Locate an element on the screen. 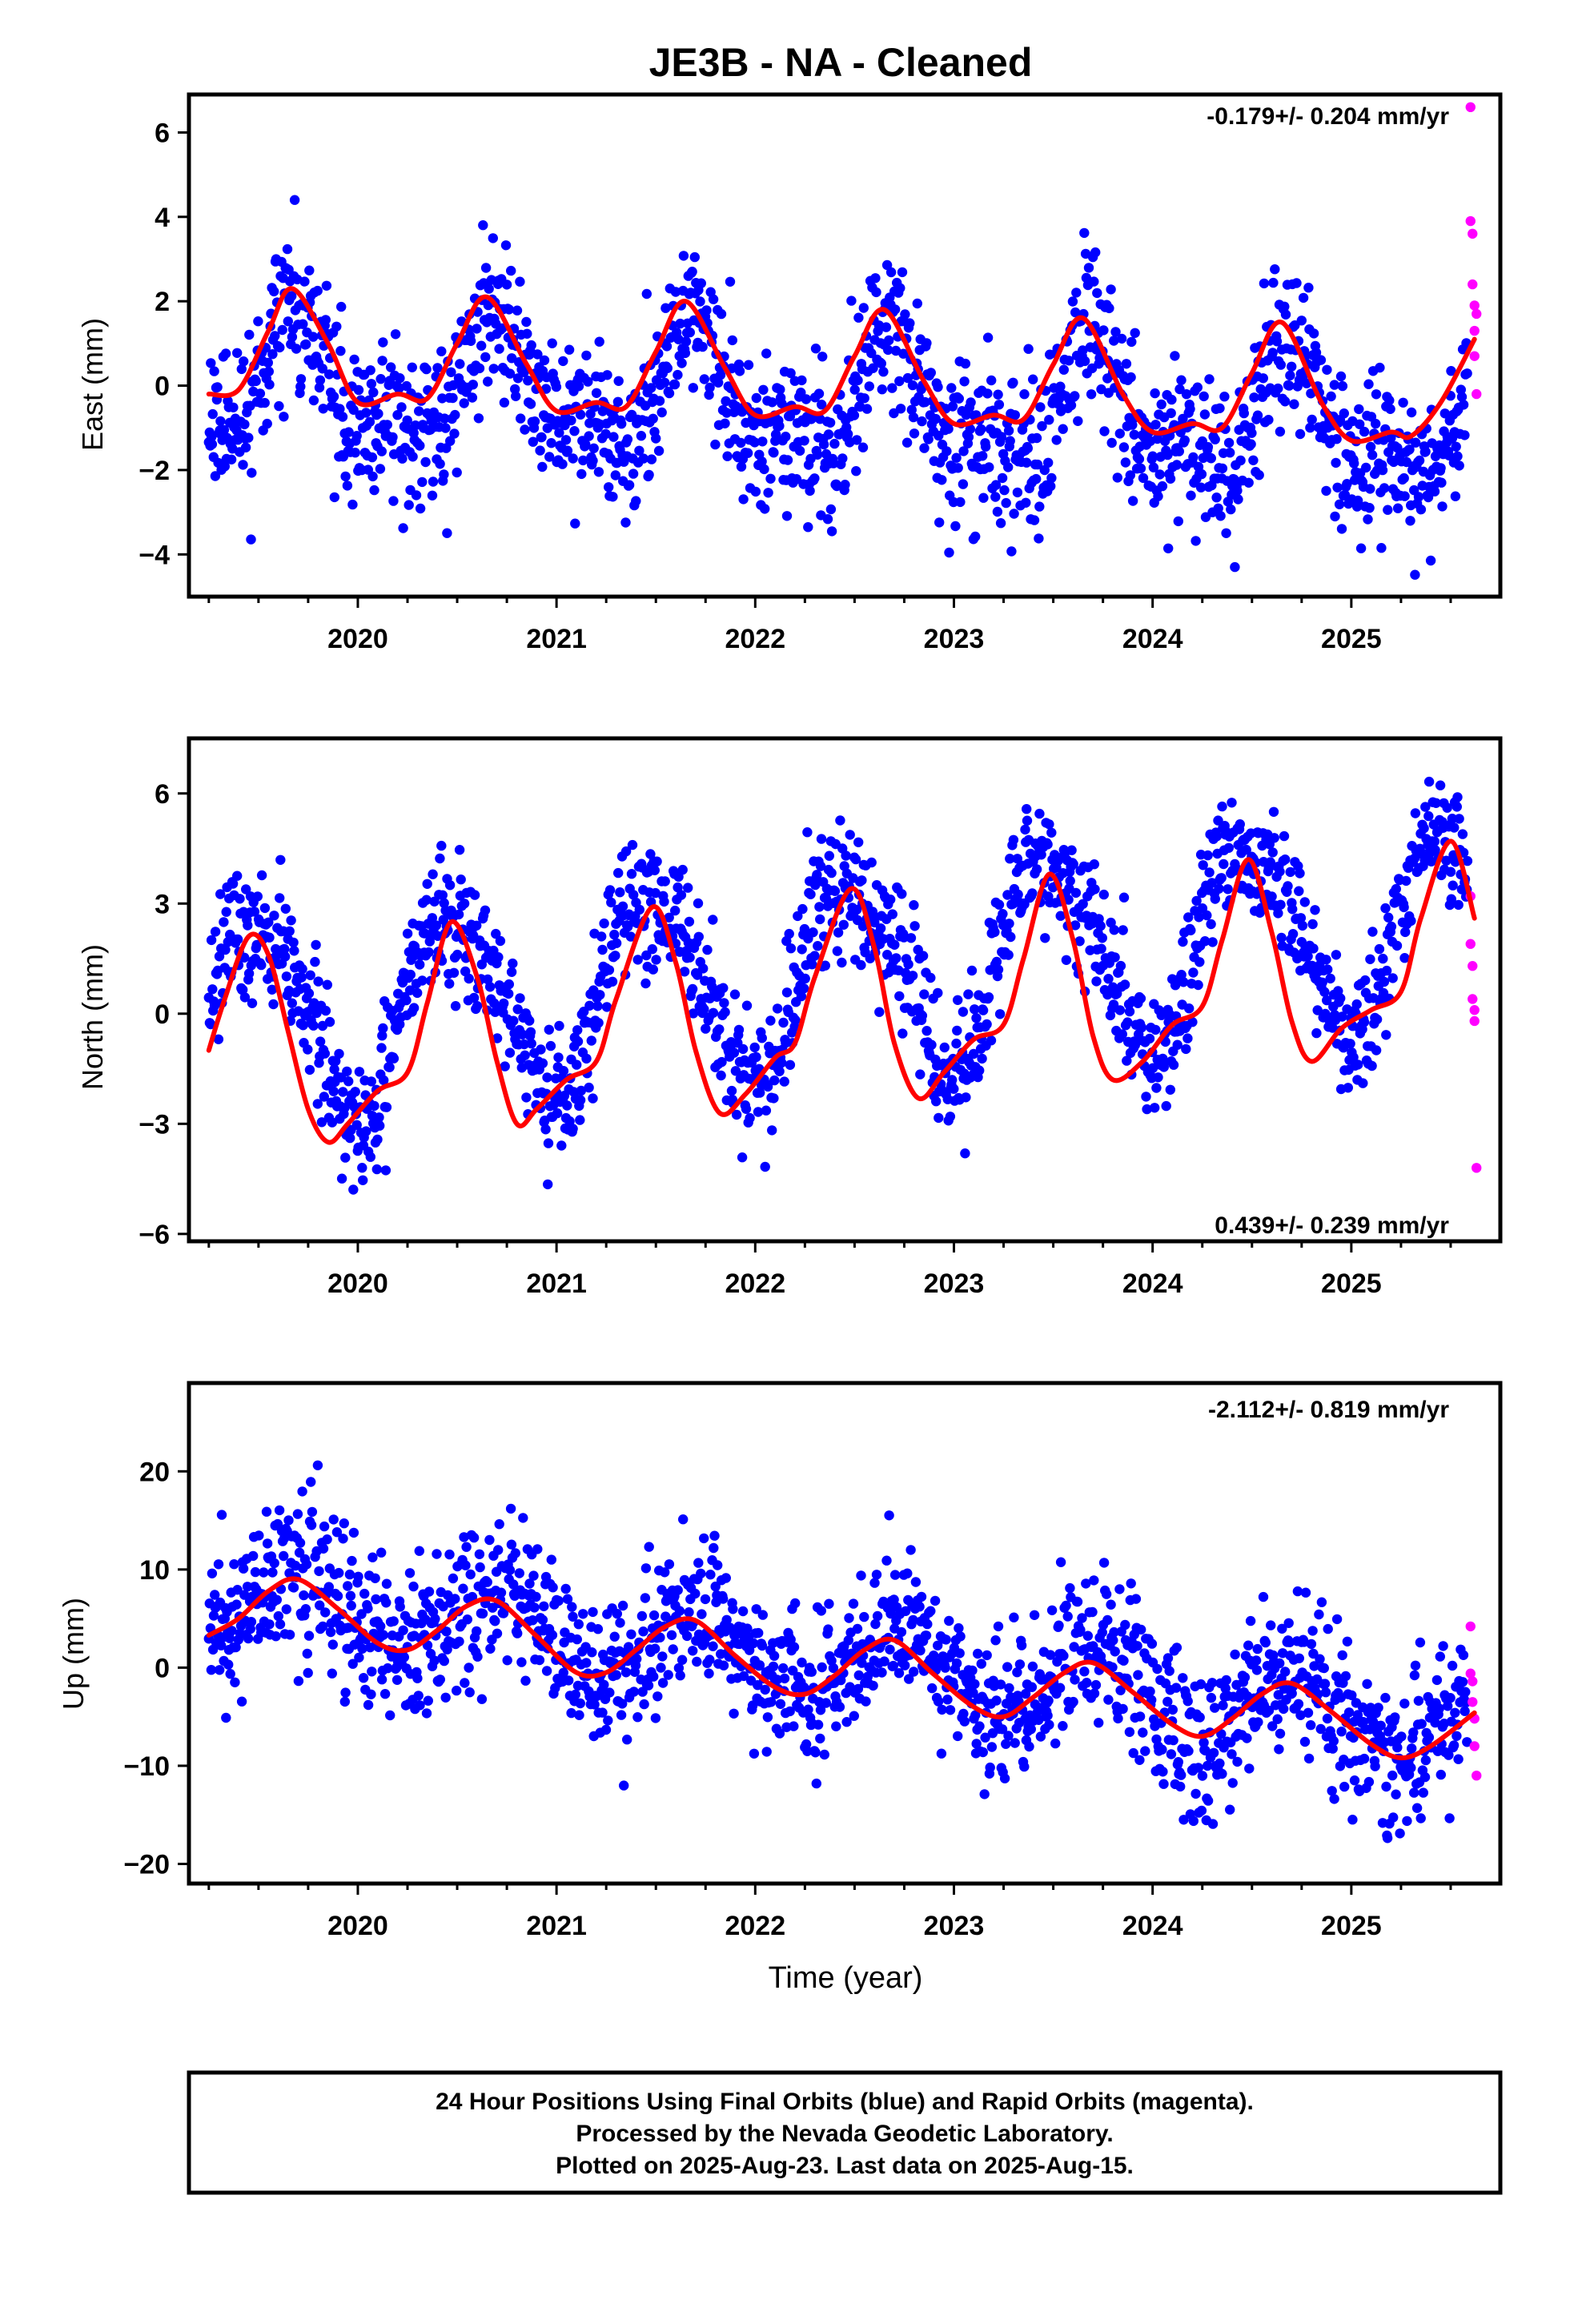 The image size is (1582, 2324). up-y-tick-label: 0 is located at coordinates (162, 1668).